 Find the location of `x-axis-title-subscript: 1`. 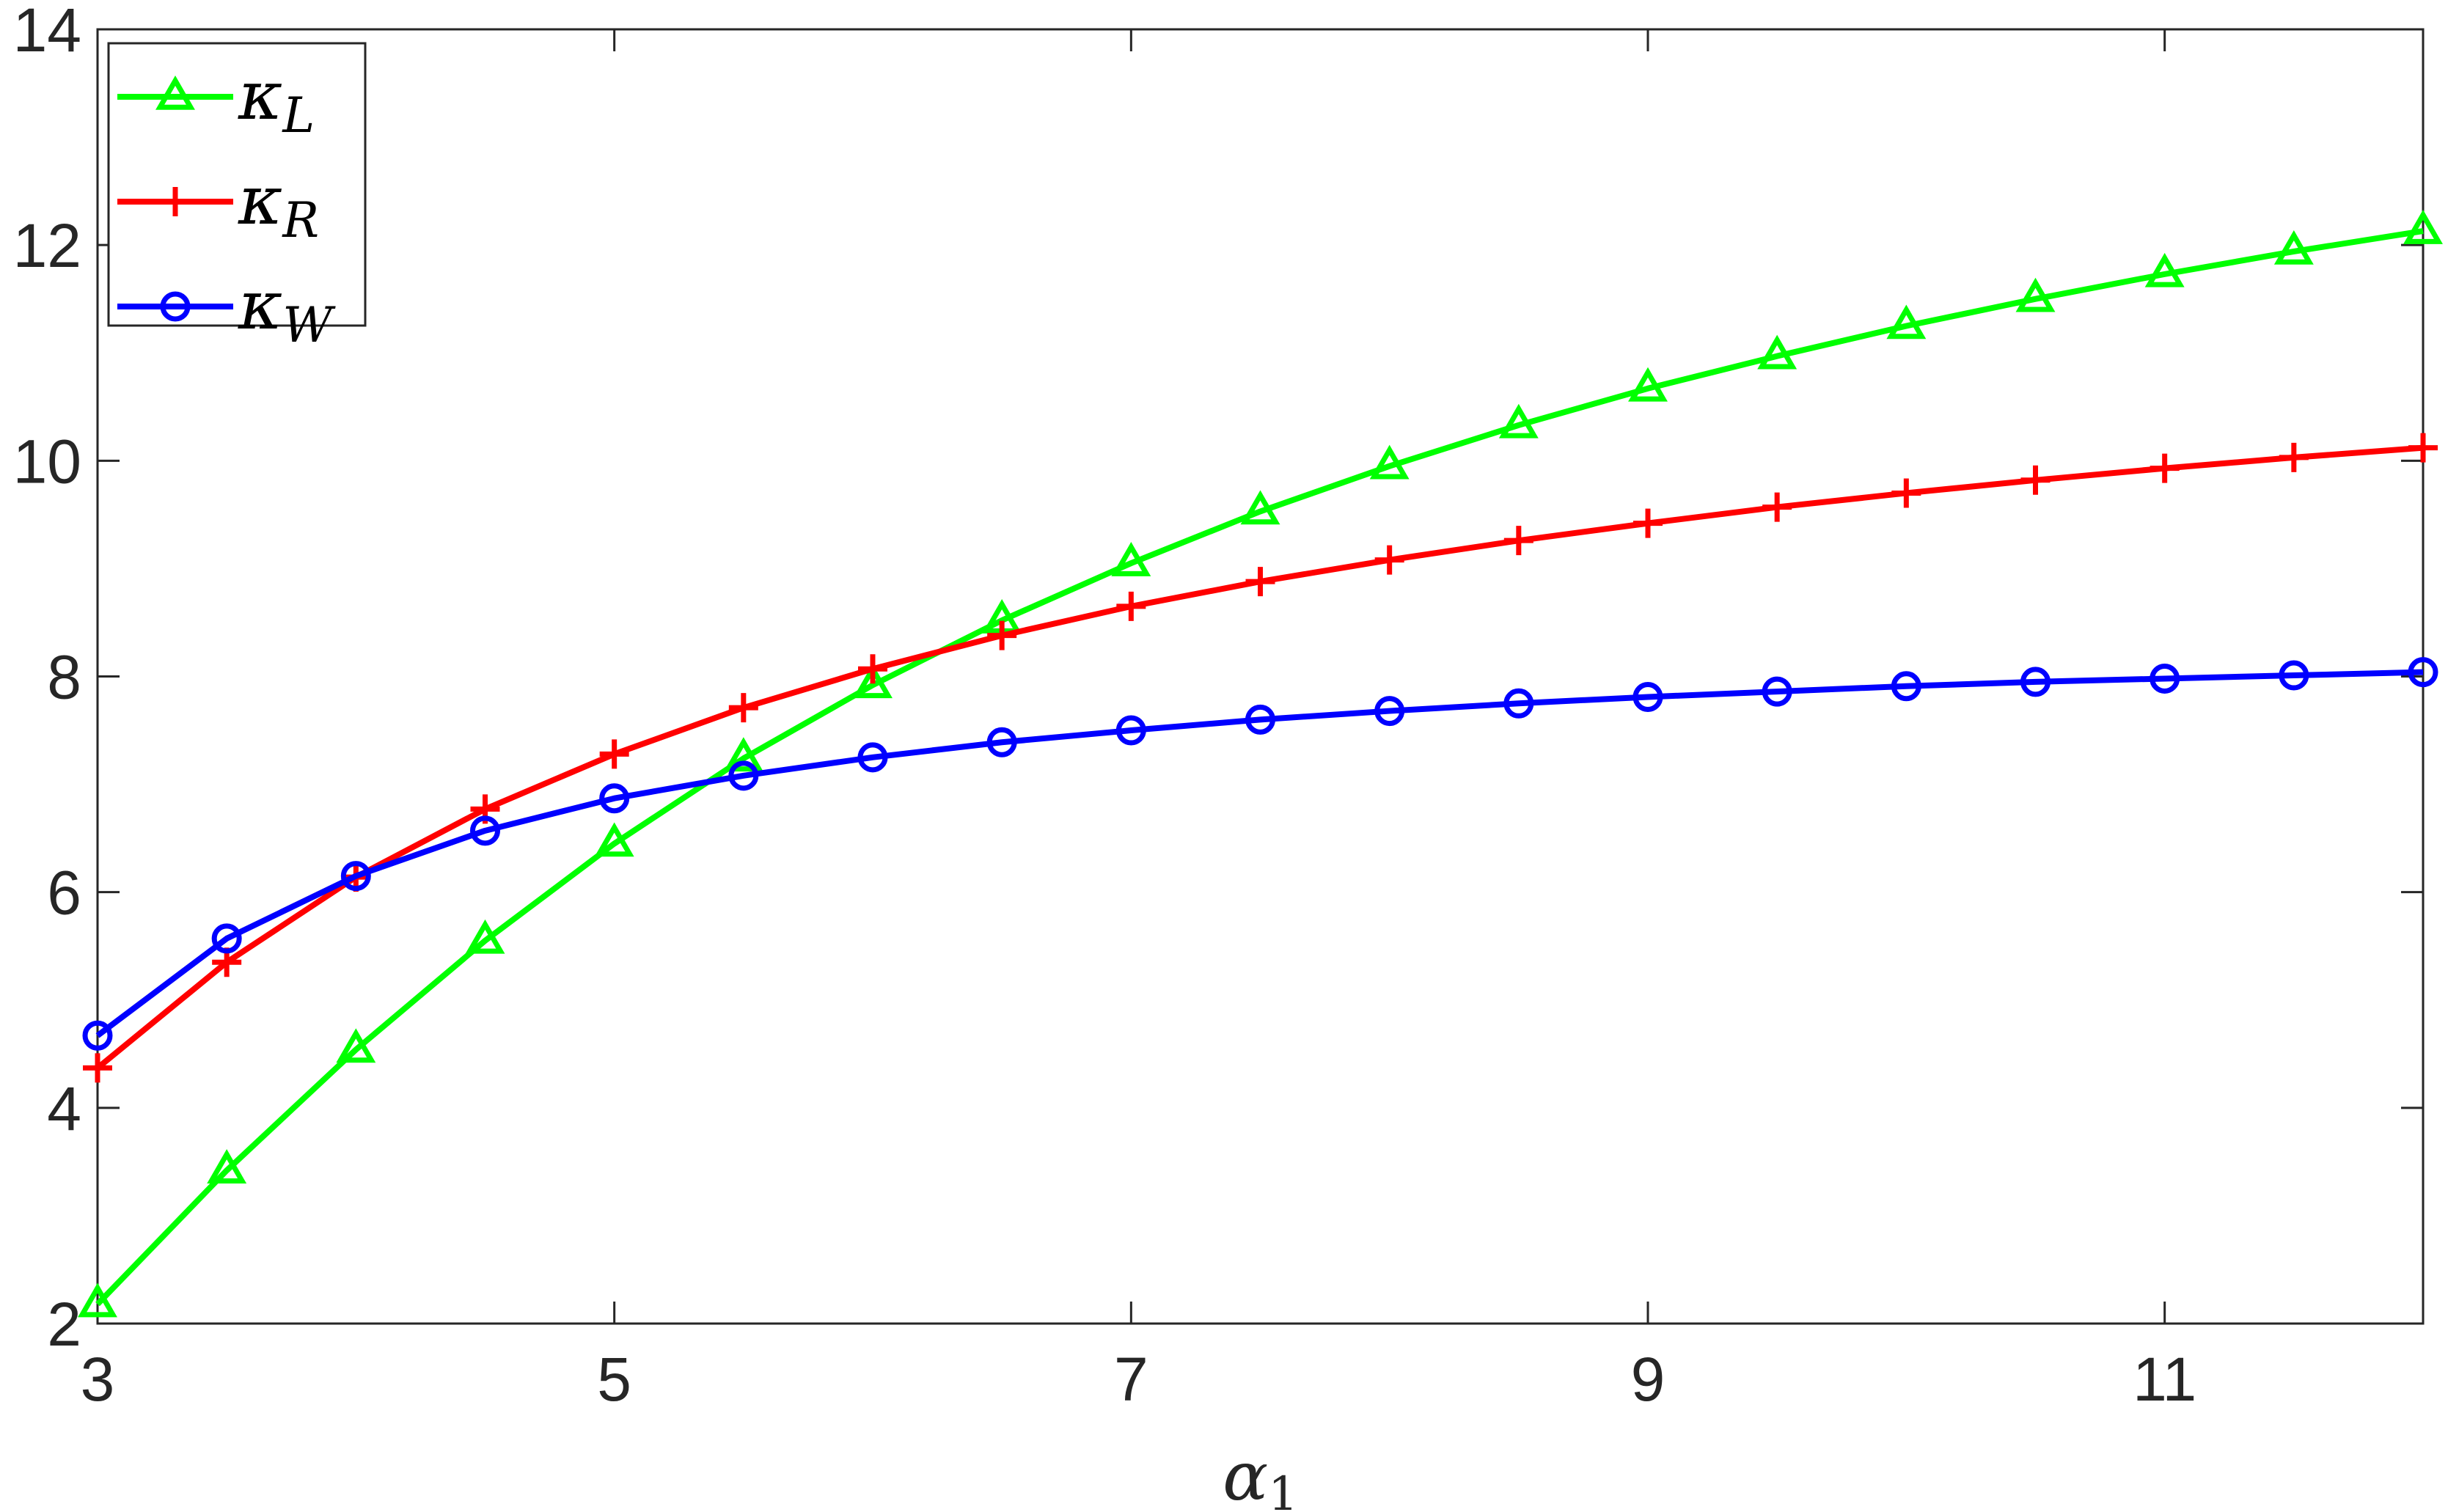

x-axis-title-subscript: 1 is located at coordinates (1283, 1489).